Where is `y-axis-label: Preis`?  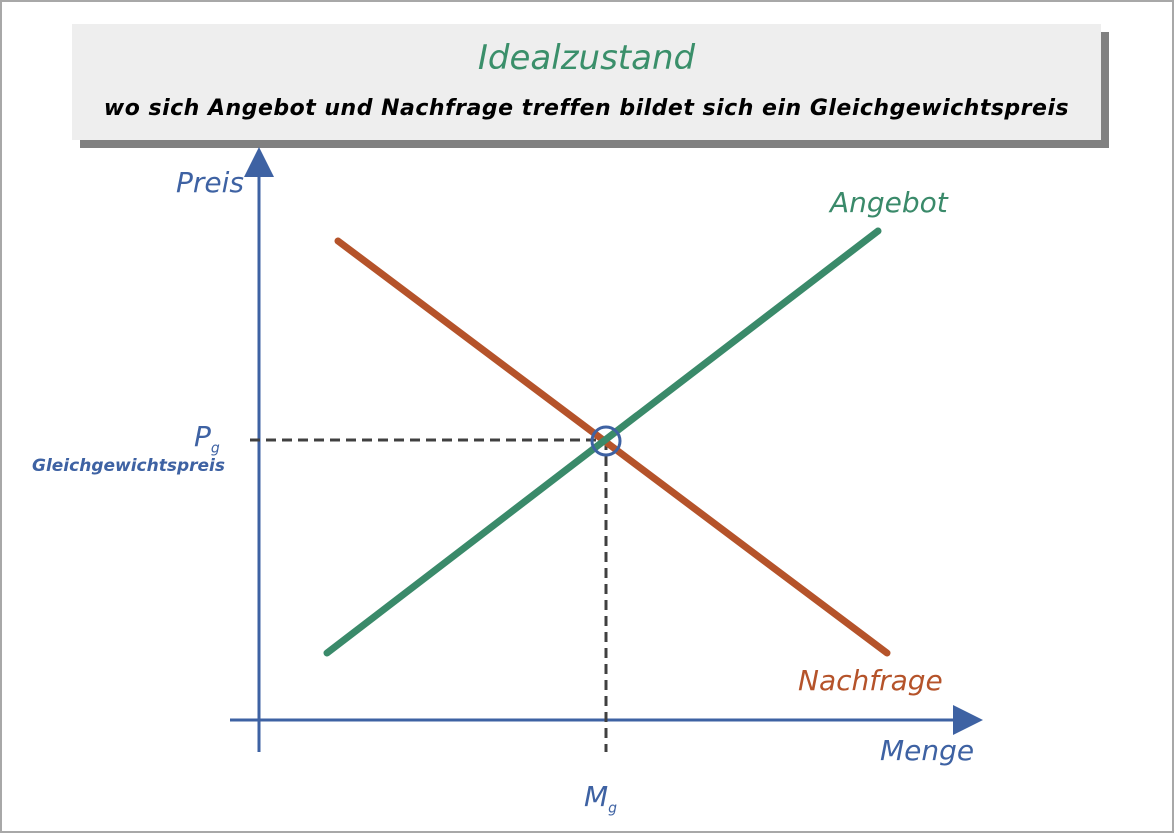 y-axis-label: Preis is located at coordinates (210, 182).